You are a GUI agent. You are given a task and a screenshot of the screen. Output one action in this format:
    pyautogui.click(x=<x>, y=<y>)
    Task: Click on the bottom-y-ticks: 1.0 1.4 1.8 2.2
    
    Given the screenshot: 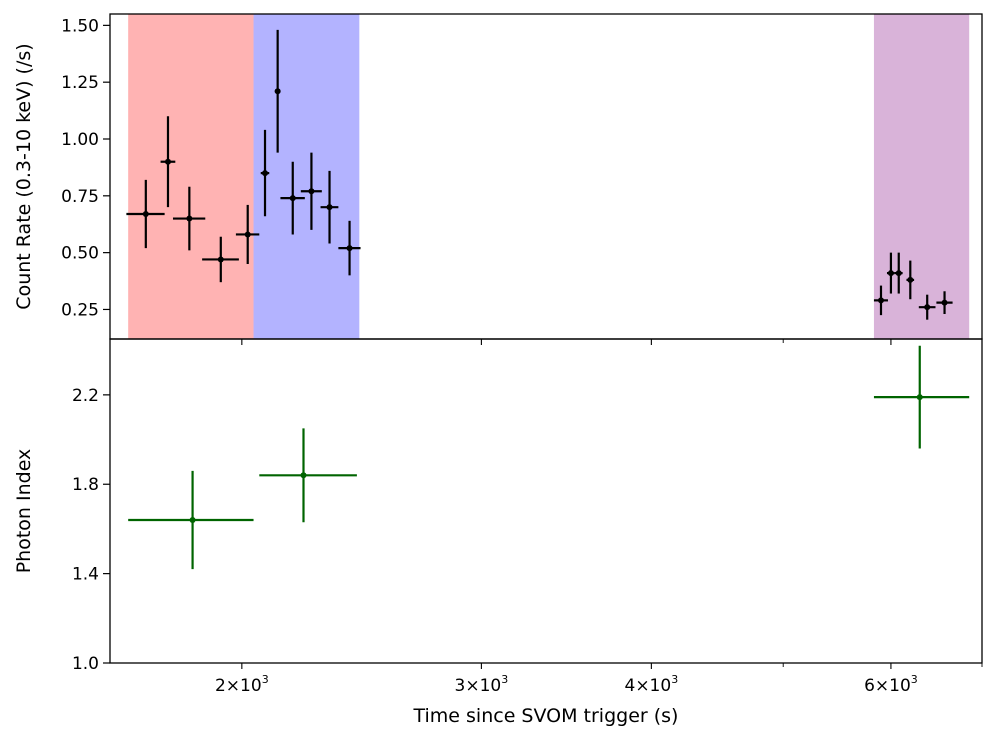 What is the action you would take?
    pyautogui.click(x=91, y=530)
    